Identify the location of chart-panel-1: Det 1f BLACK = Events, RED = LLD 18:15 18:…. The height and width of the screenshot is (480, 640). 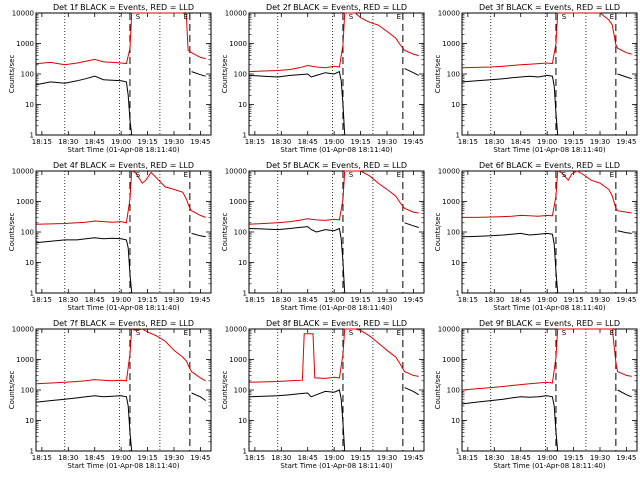
(110, 78).